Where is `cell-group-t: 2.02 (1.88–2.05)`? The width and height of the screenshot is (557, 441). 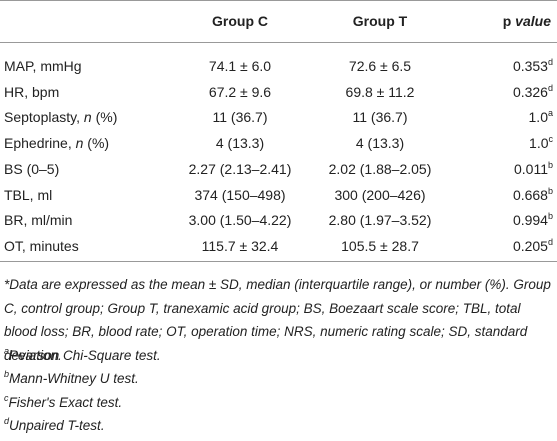 cell-group-t: 2.02 (1.88–2.05) is located at coordinates (380, 168).